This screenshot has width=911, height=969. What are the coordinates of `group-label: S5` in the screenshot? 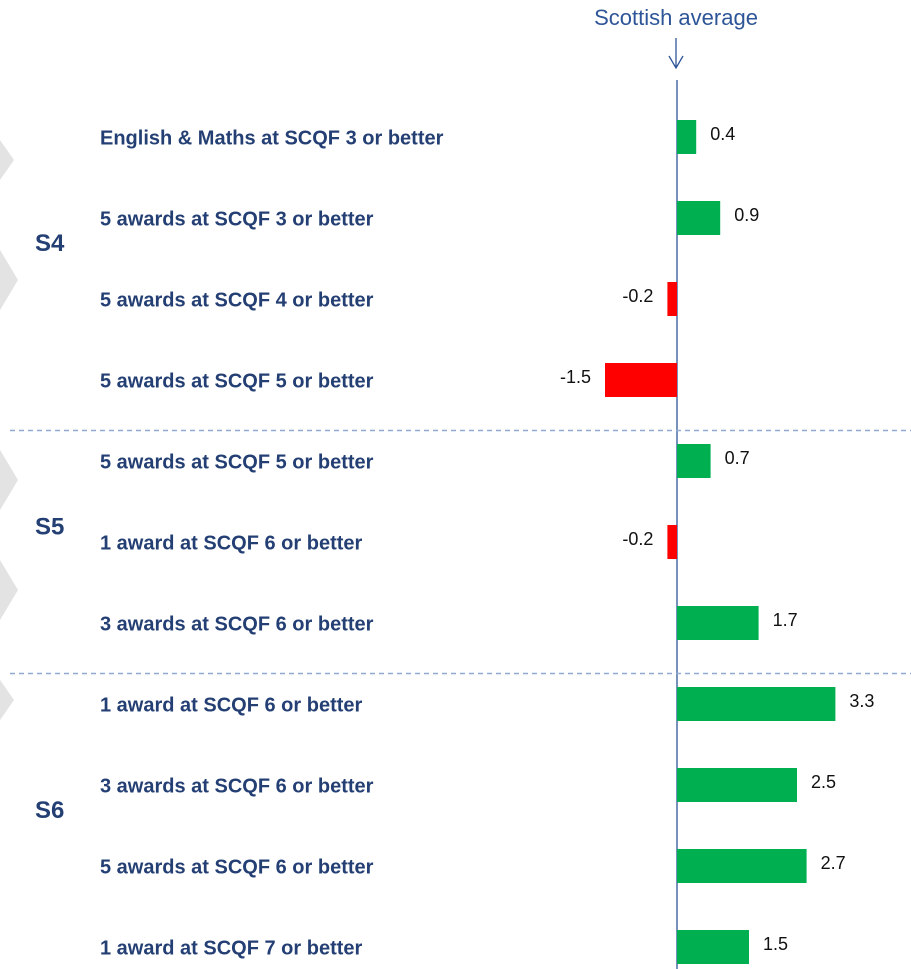 It's located at (49, 526).